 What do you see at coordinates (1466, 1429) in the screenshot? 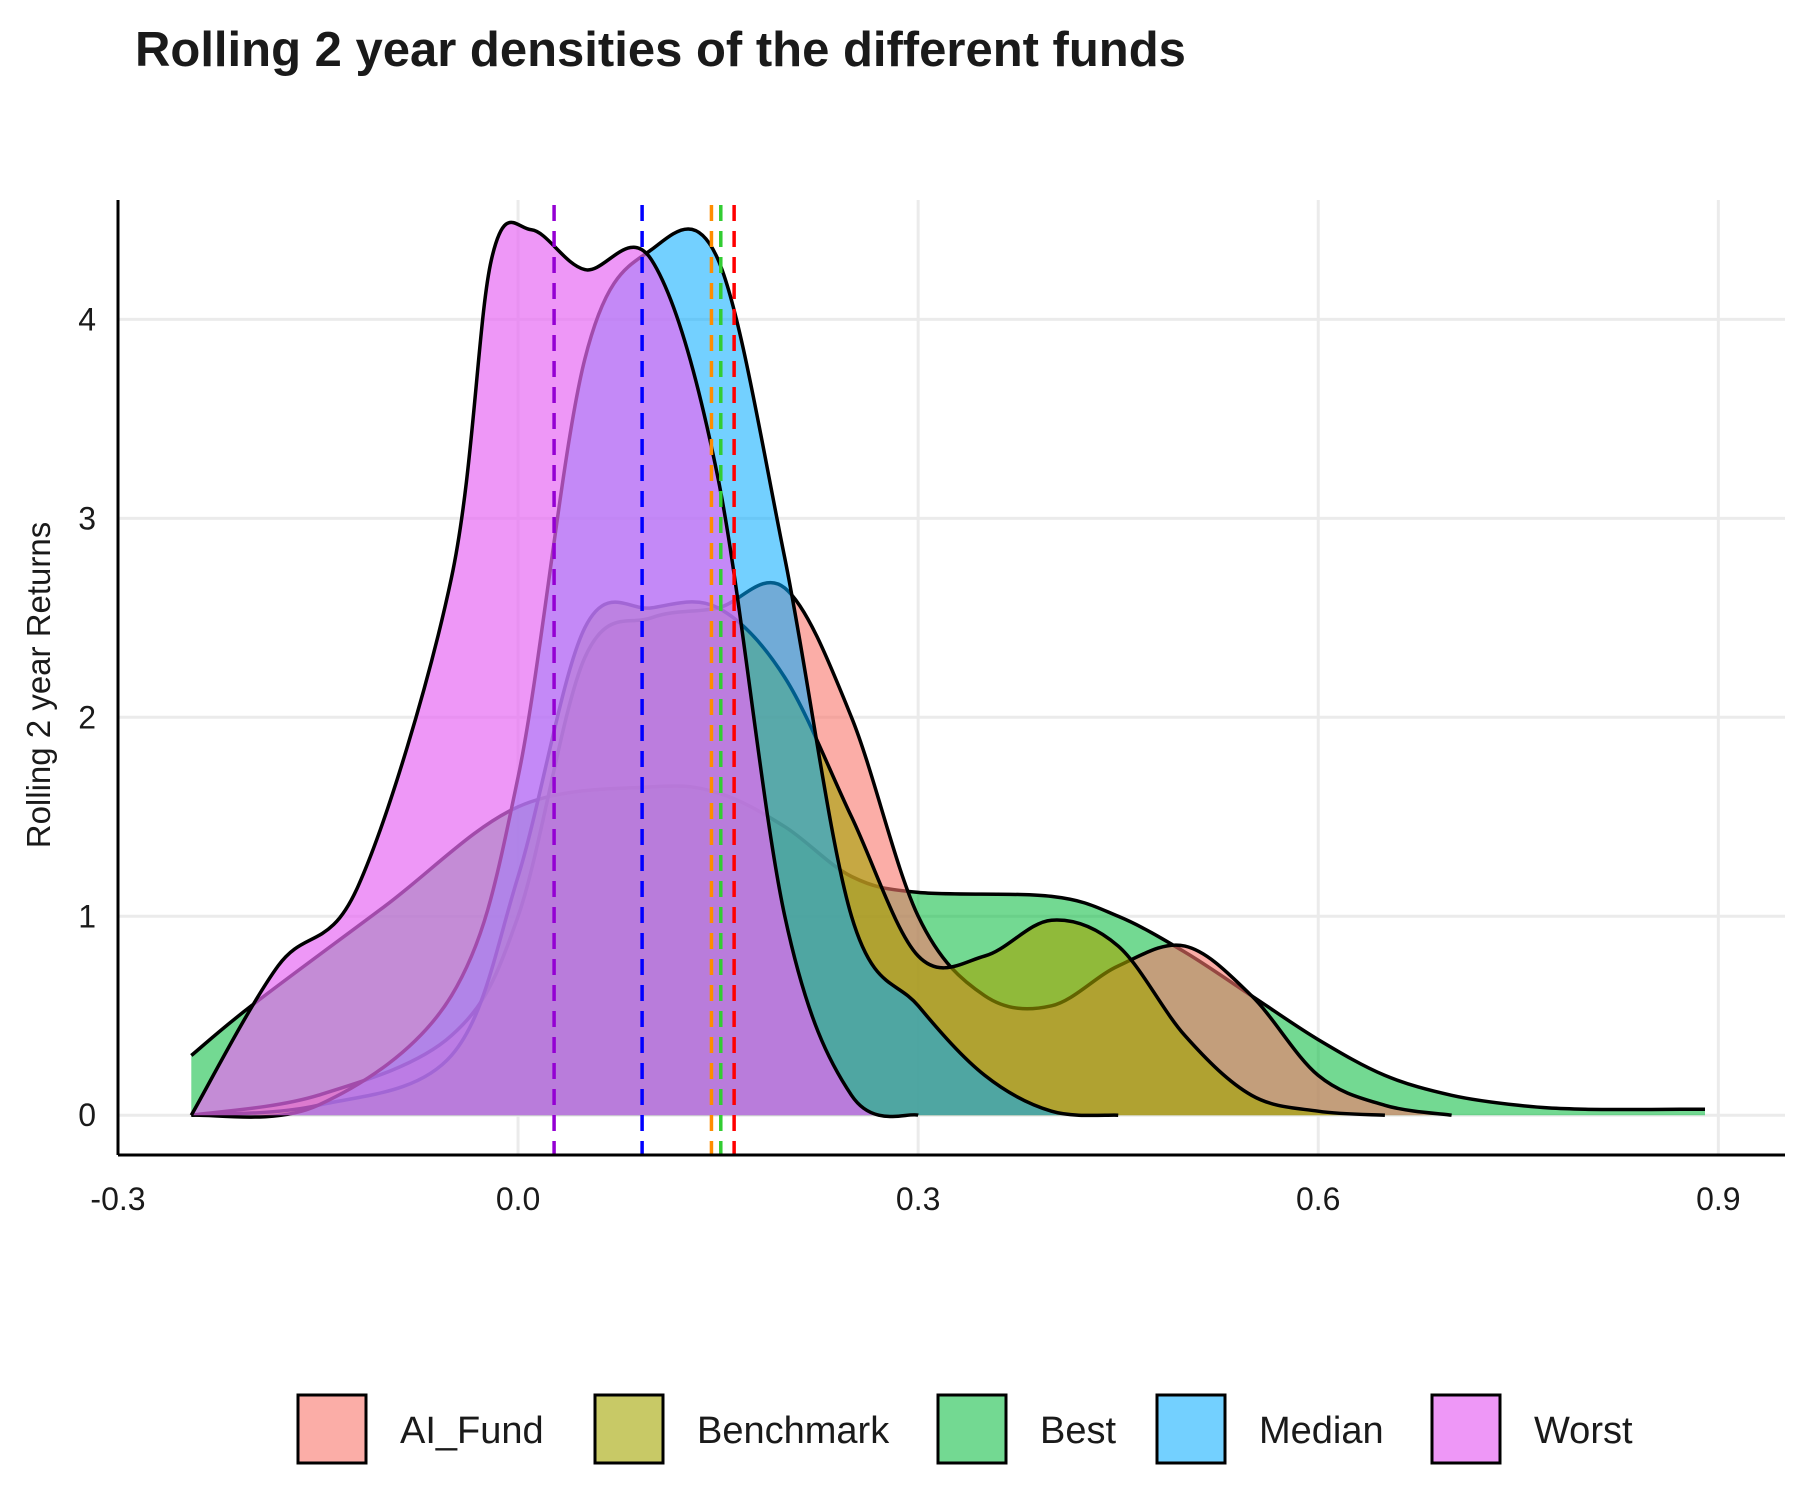
I see `legend-key-worst` at bounding box center [1466, 1429].